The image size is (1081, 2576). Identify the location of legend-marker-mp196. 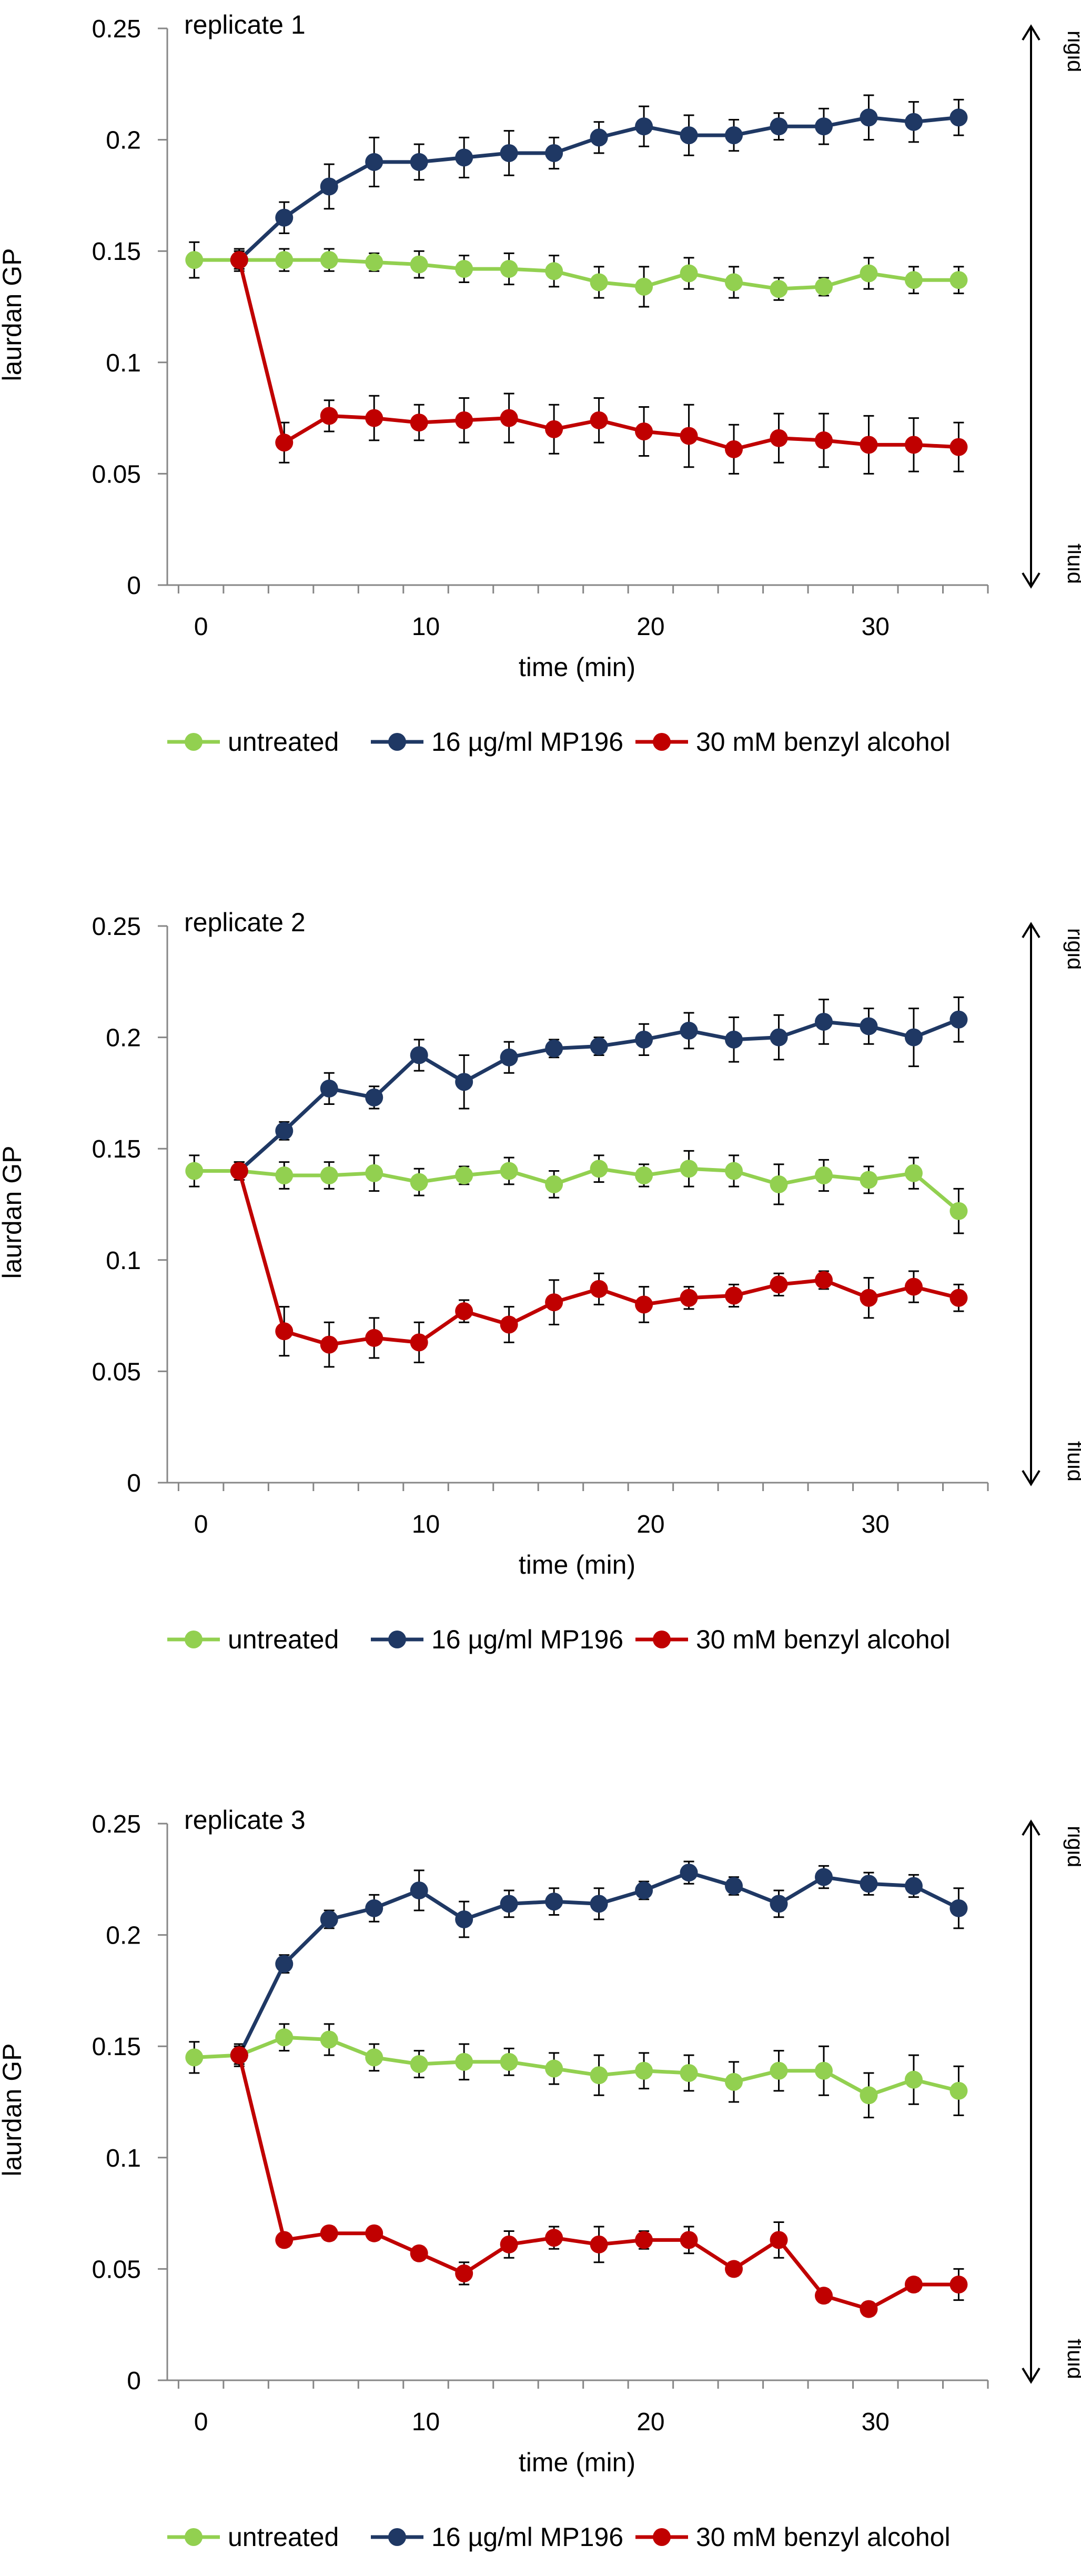
(397, 742).